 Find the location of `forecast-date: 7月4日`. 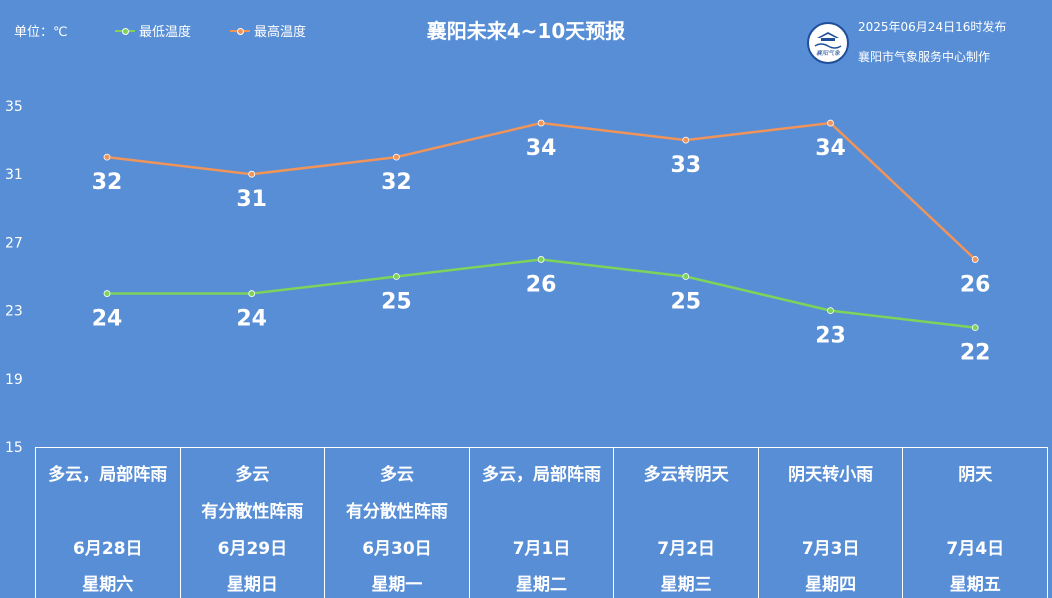

forecast-date: 7月4日 is located at coordinates (975, 549).